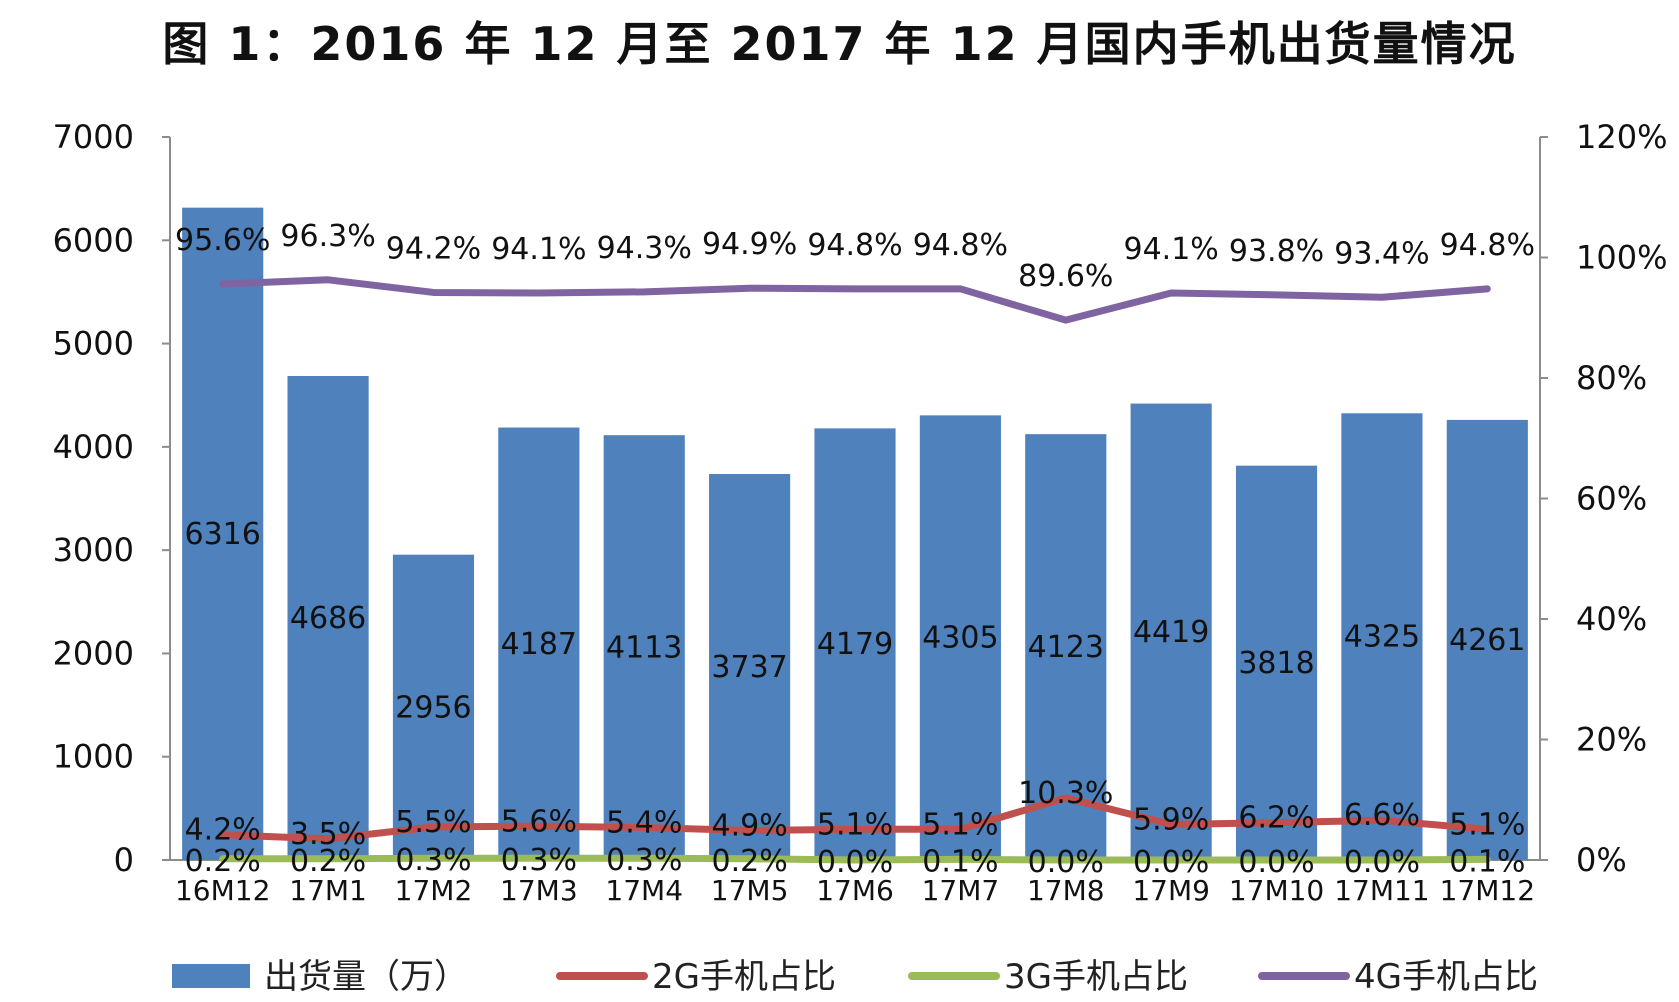  Describe the element at coordinates (1381, 253) in the screenshot. I see `series-point-label: 93.4%` at that location.